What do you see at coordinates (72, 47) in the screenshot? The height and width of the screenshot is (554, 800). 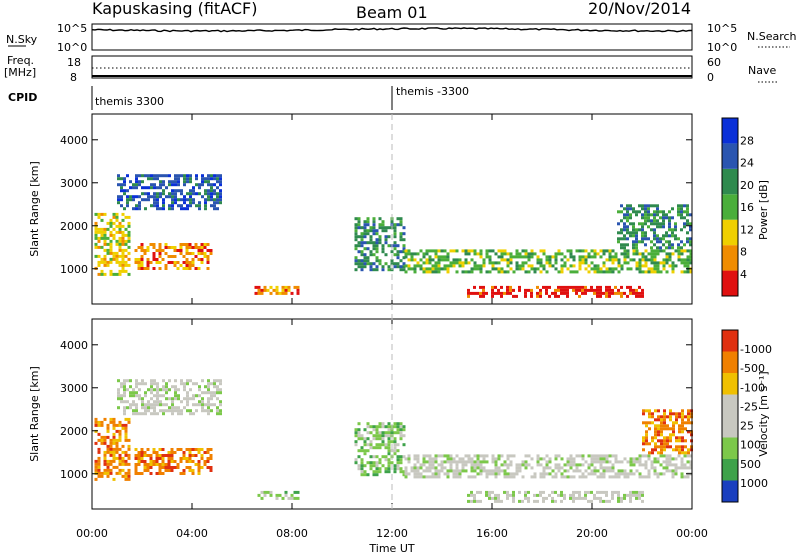 I see `nsky-tick-bottom: 10^0` at bounding box center [72, 47].